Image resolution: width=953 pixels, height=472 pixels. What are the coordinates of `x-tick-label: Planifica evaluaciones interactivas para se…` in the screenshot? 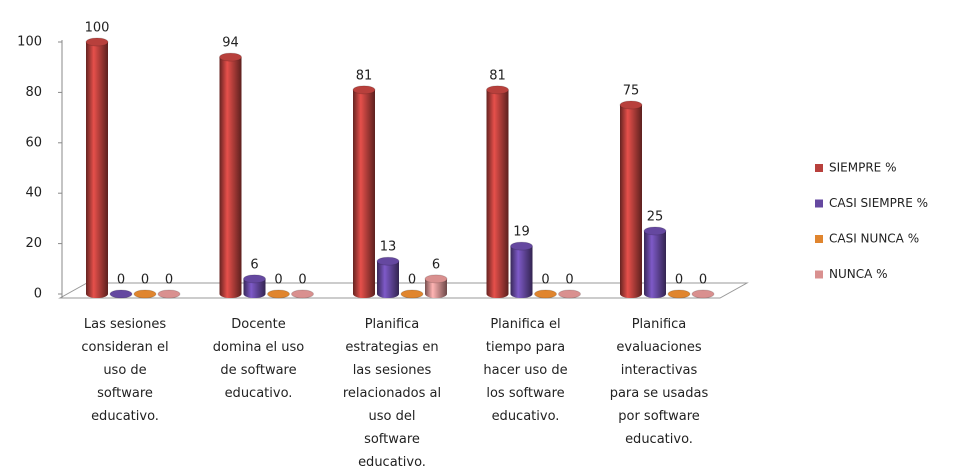 It's located at (659, 382).